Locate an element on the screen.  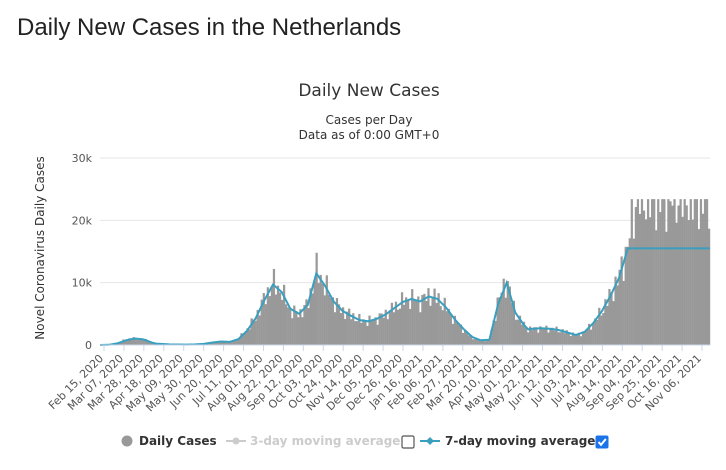
legend-marker-icon is located at coordinates (127, 441).